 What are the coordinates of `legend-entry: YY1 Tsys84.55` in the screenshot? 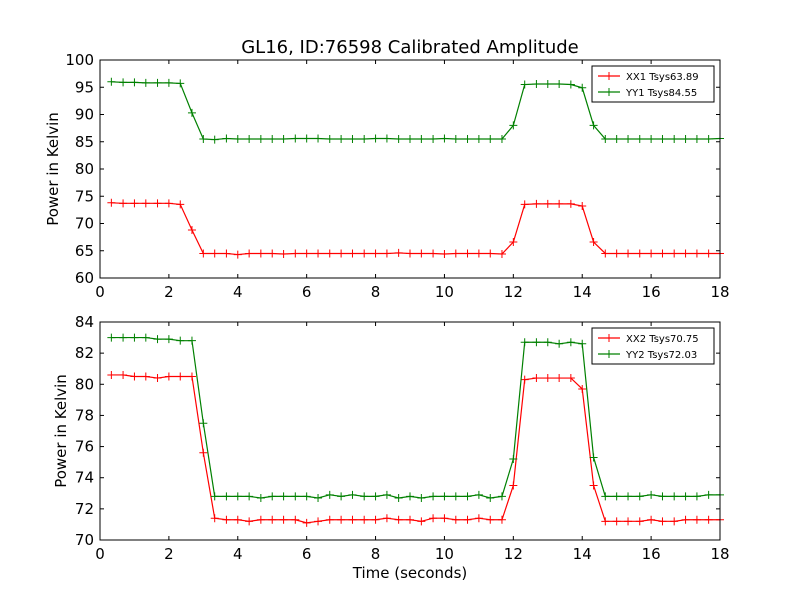 It's located at (661, 93).